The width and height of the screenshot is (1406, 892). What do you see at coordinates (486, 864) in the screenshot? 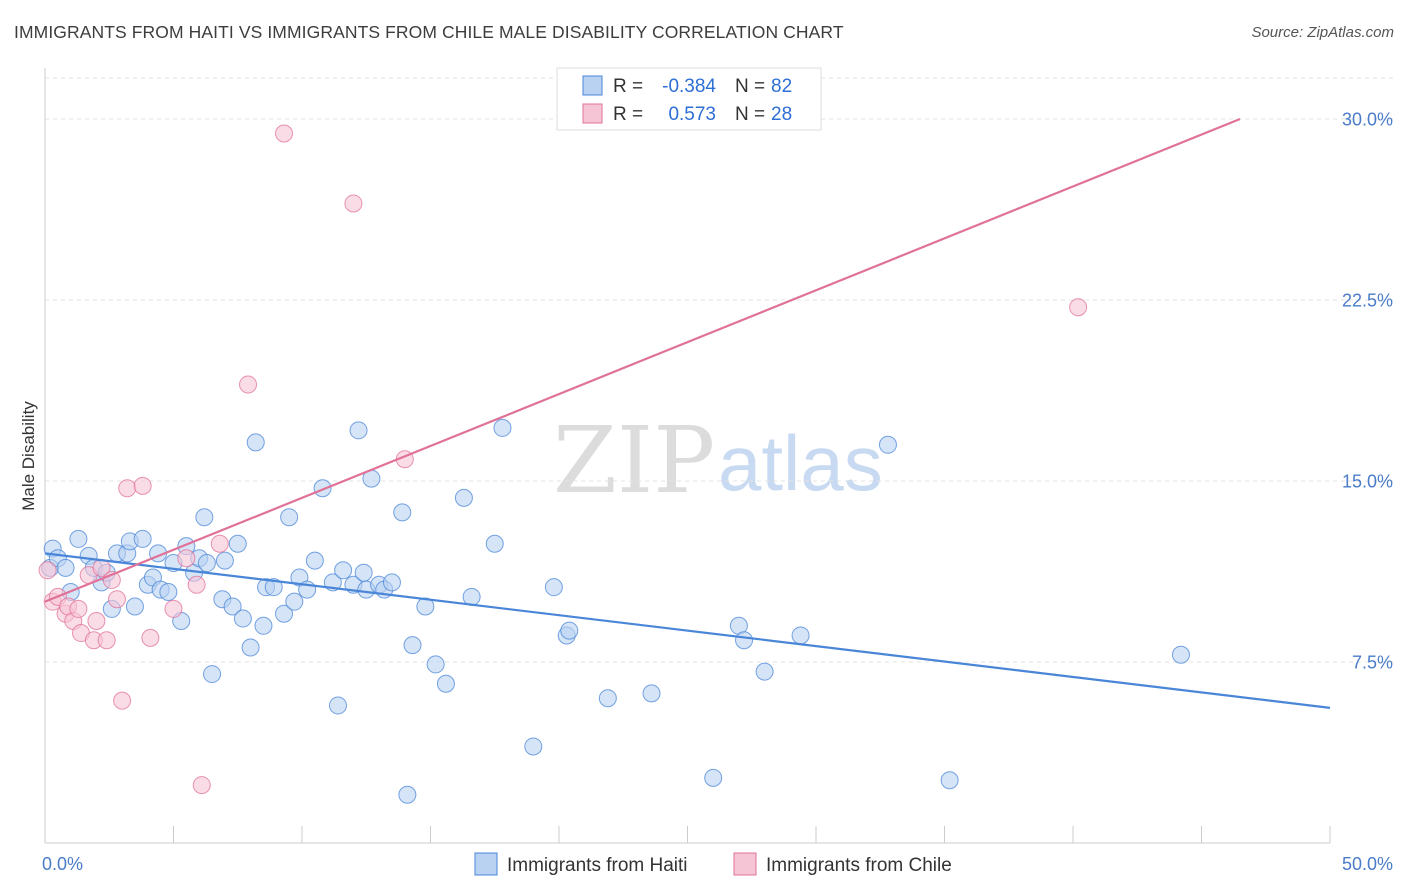
I see `bottom-legend-swatch-haiti` at bounding box center [486, 864].